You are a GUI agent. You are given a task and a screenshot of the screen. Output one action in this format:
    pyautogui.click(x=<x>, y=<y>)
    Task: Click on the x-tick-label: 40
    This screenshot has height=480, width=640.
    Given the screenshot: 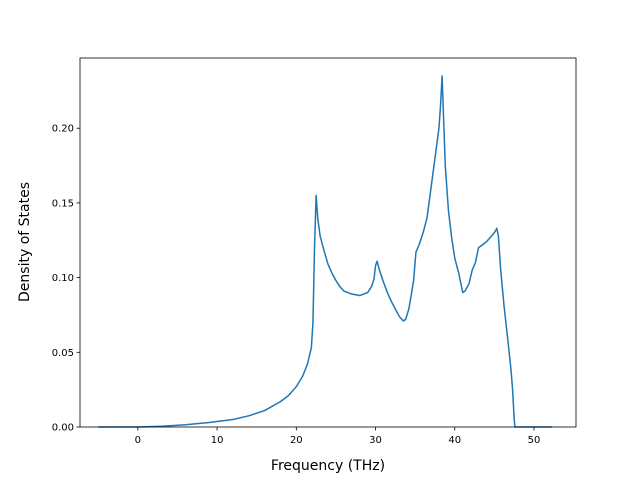 What is the action you would take?
    pyautogui.click(x=454, y=440)
    